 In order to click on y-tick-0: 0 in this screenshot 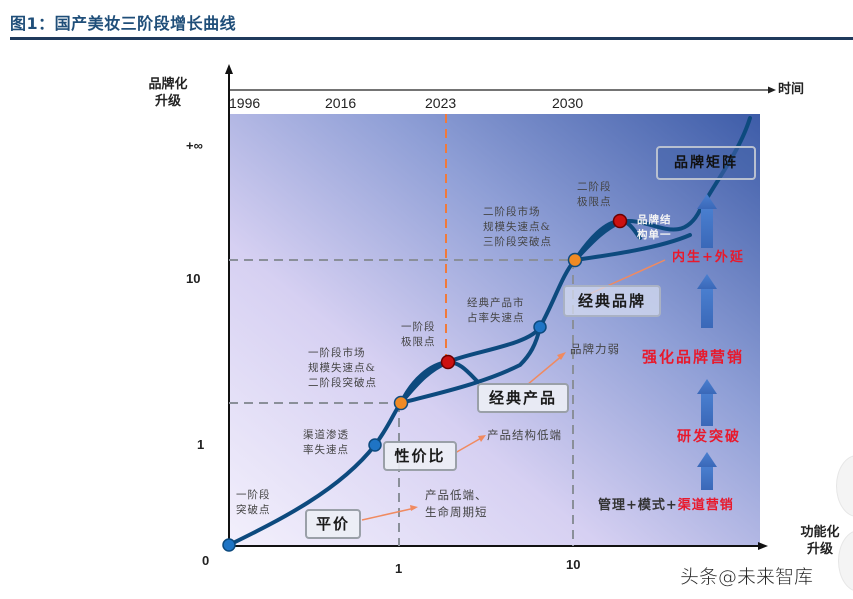, I will do `click(206, 560)`.